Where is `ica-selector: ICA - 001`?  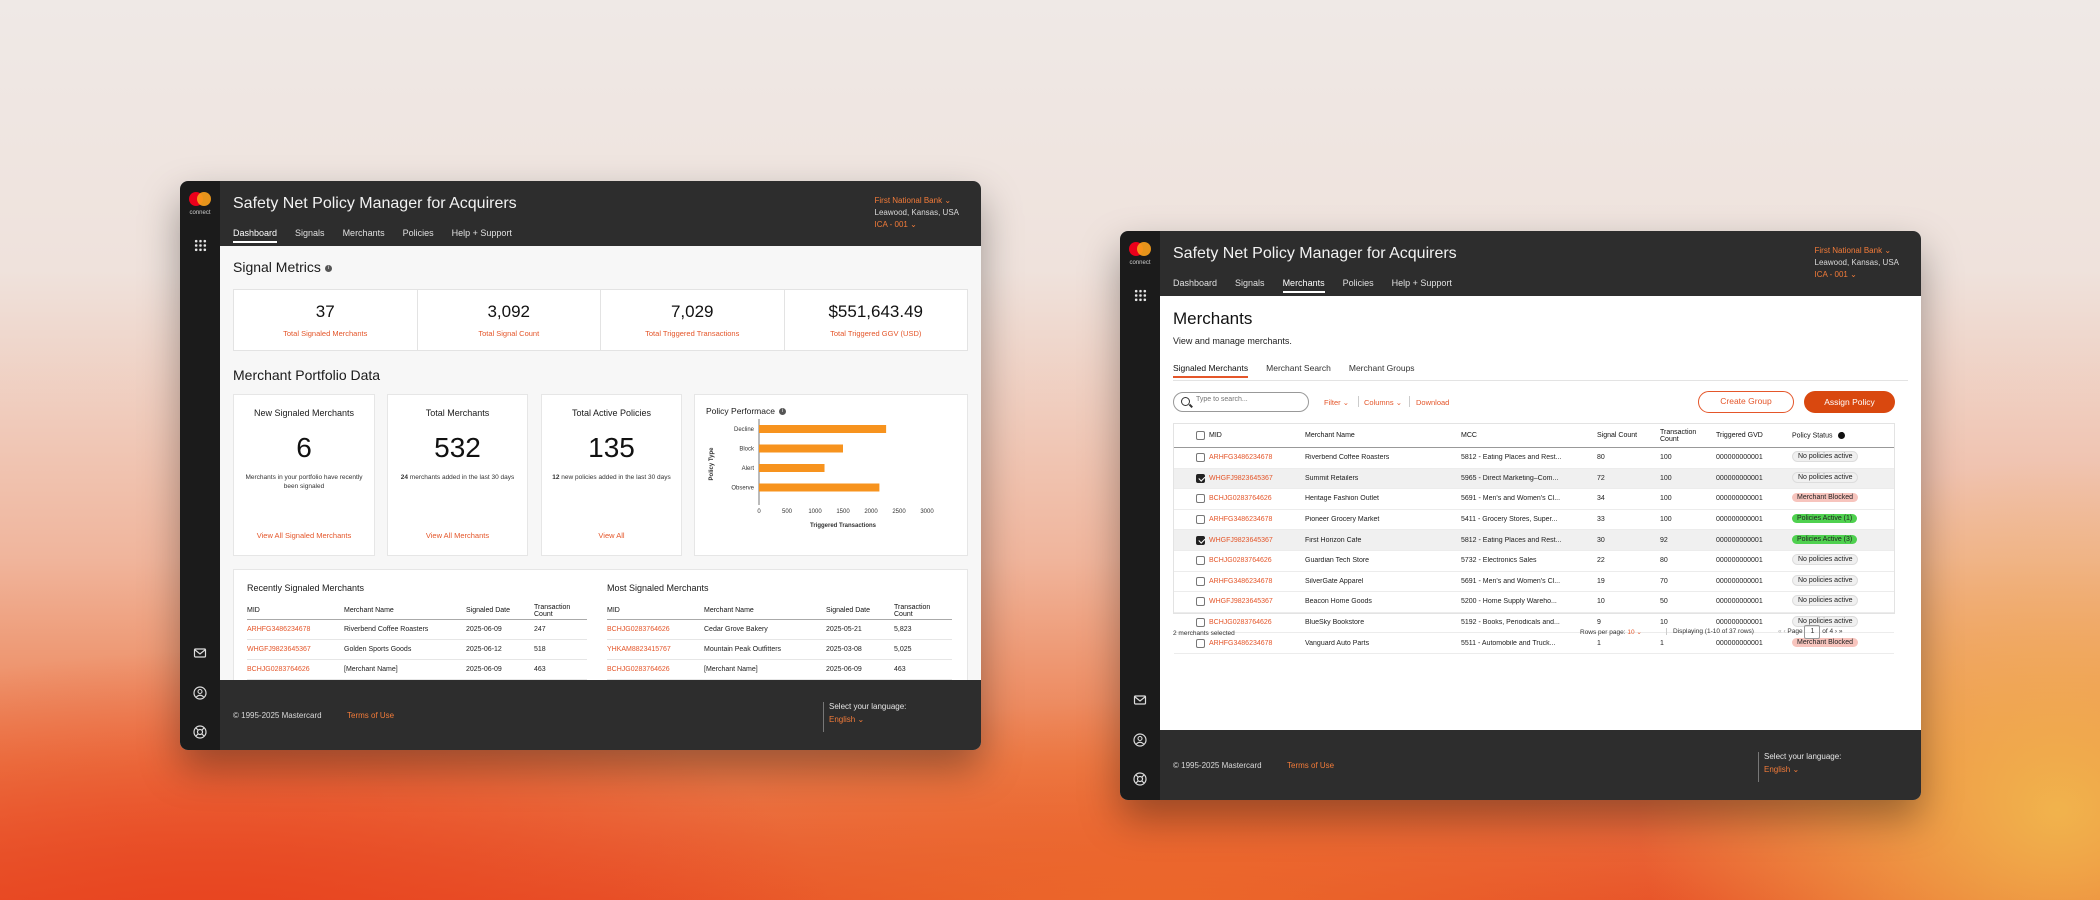
ica-selector: ICA - 001 is located at coordinates (1831, 274).